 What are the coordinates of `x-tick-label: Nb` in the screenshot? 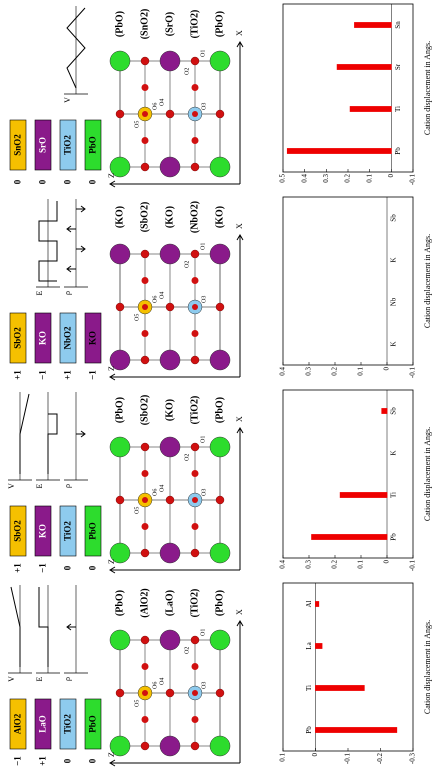 It's located at (394, 301).